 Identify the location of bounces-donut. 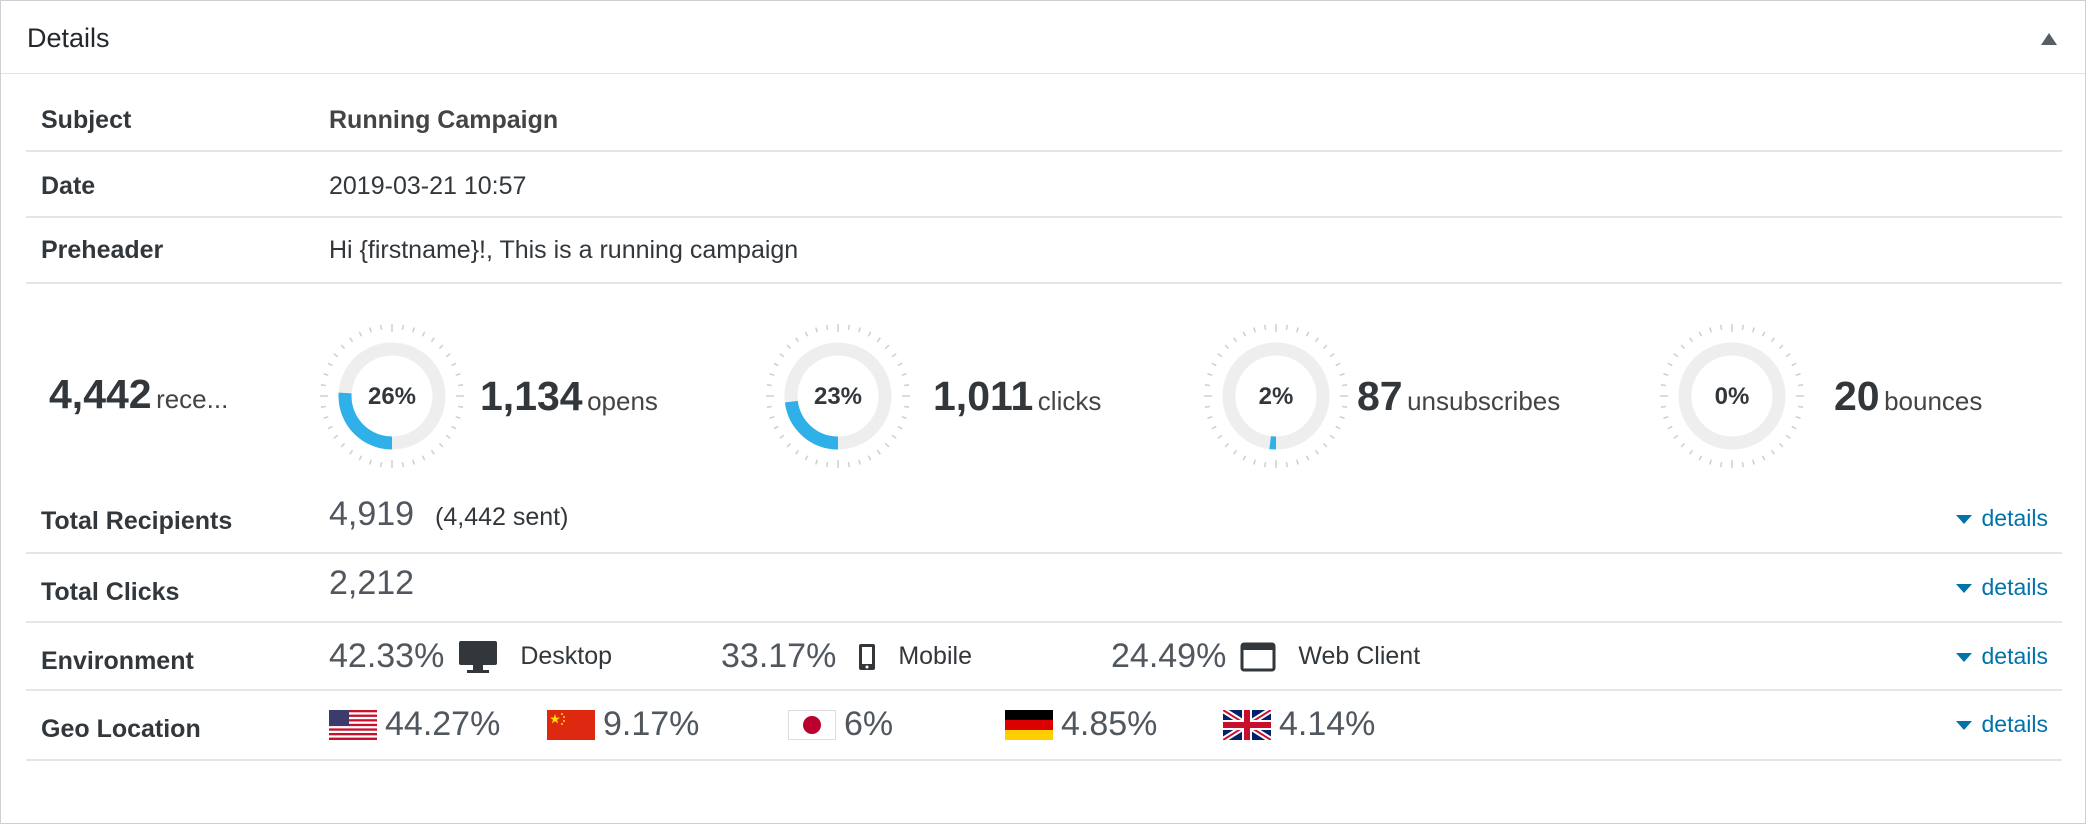
(1732, 396).